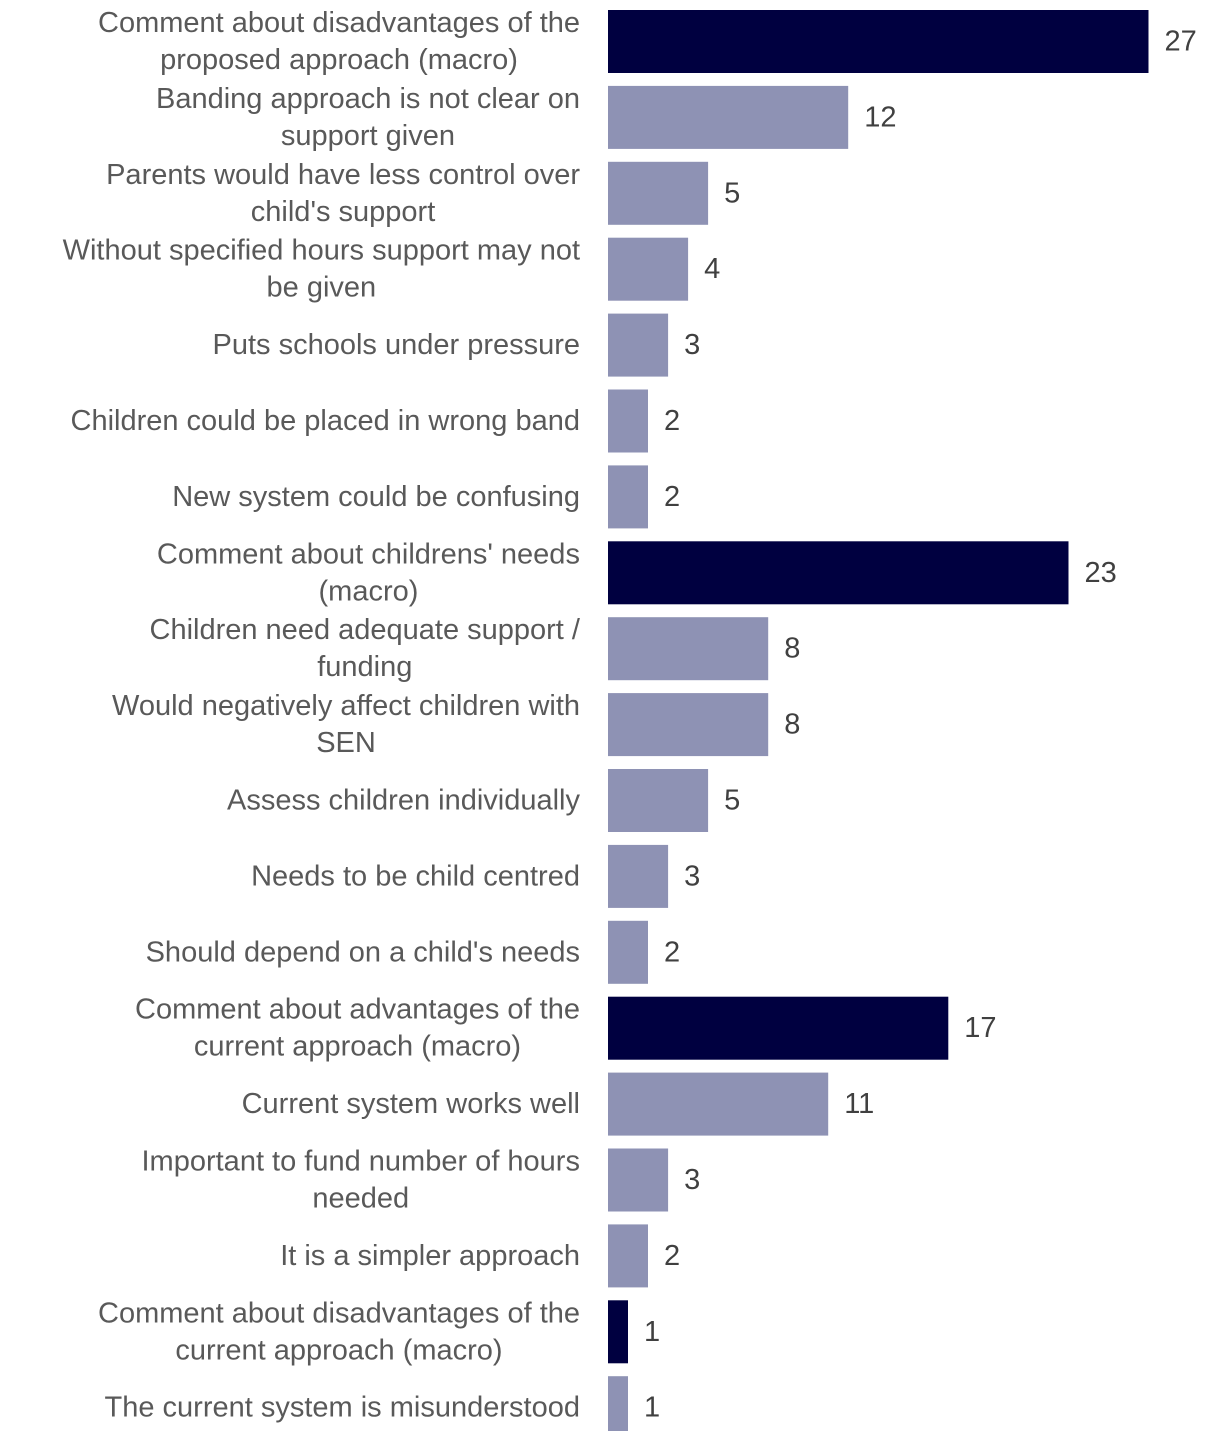 This screenshot has width=1209, height=1431. What do you see at coordinates (357, 1047) in the screenshot?
I see `category-label-13-line-1: current approach (macro)` at bounding box center [357, 1047].